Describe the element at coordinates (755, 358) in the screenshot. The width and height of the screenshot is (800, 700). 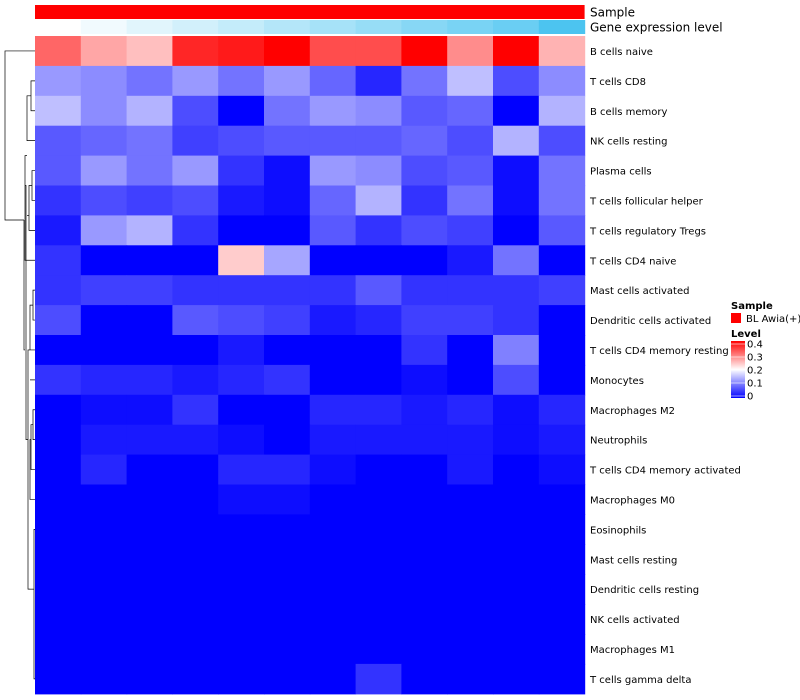
I see `legend-tick-label: 0.3` at that location.